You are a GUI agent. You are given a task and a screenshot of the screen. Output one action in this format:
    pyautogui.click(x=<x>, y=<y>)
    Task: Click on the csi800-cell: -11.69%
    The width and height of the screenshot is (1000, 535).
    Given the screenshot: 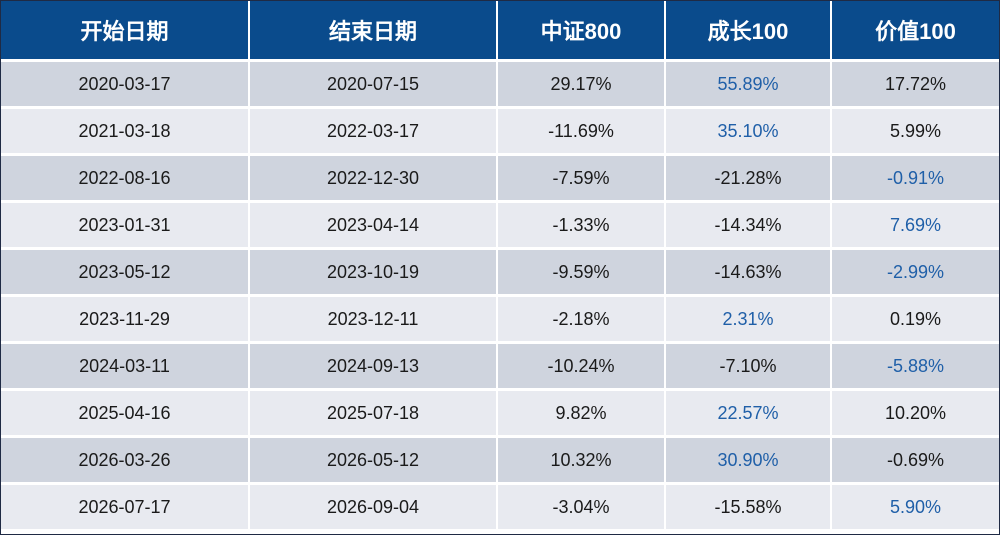 What is the action you would take?
    pyautogui.click(x=581, y=130)
    